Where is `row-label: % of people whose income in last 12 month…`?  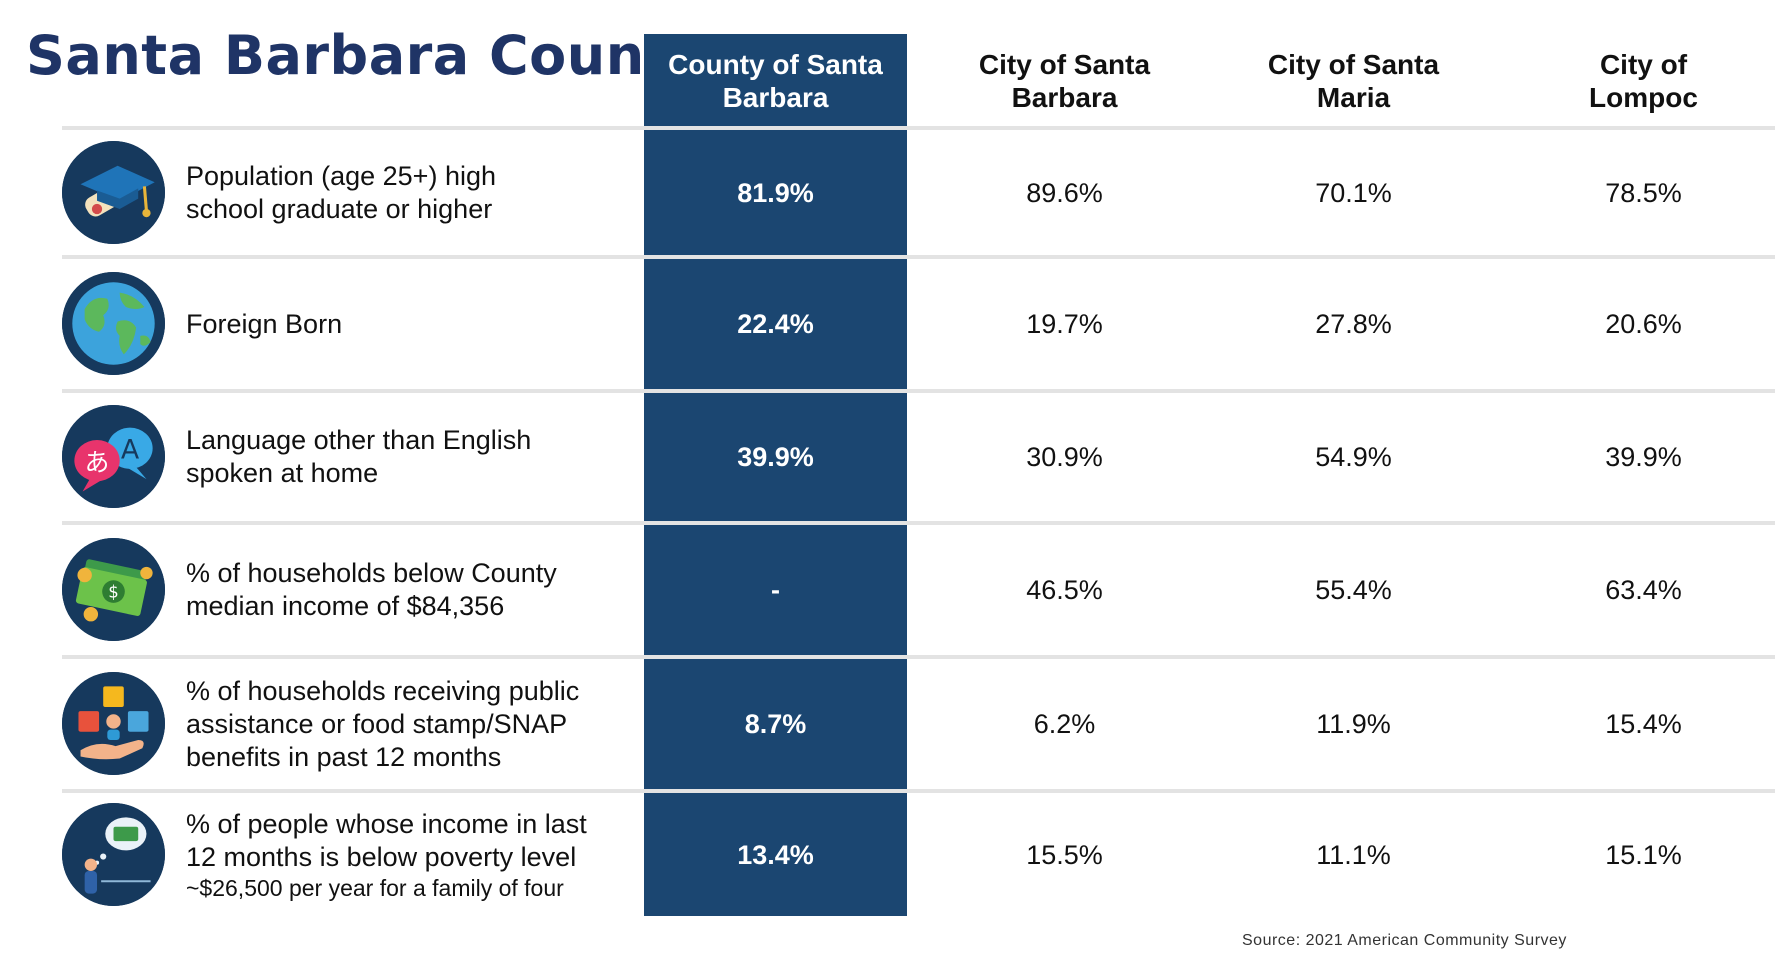
row-label: % of people whose income in last 12 month… is located at coordinates (386, 855).